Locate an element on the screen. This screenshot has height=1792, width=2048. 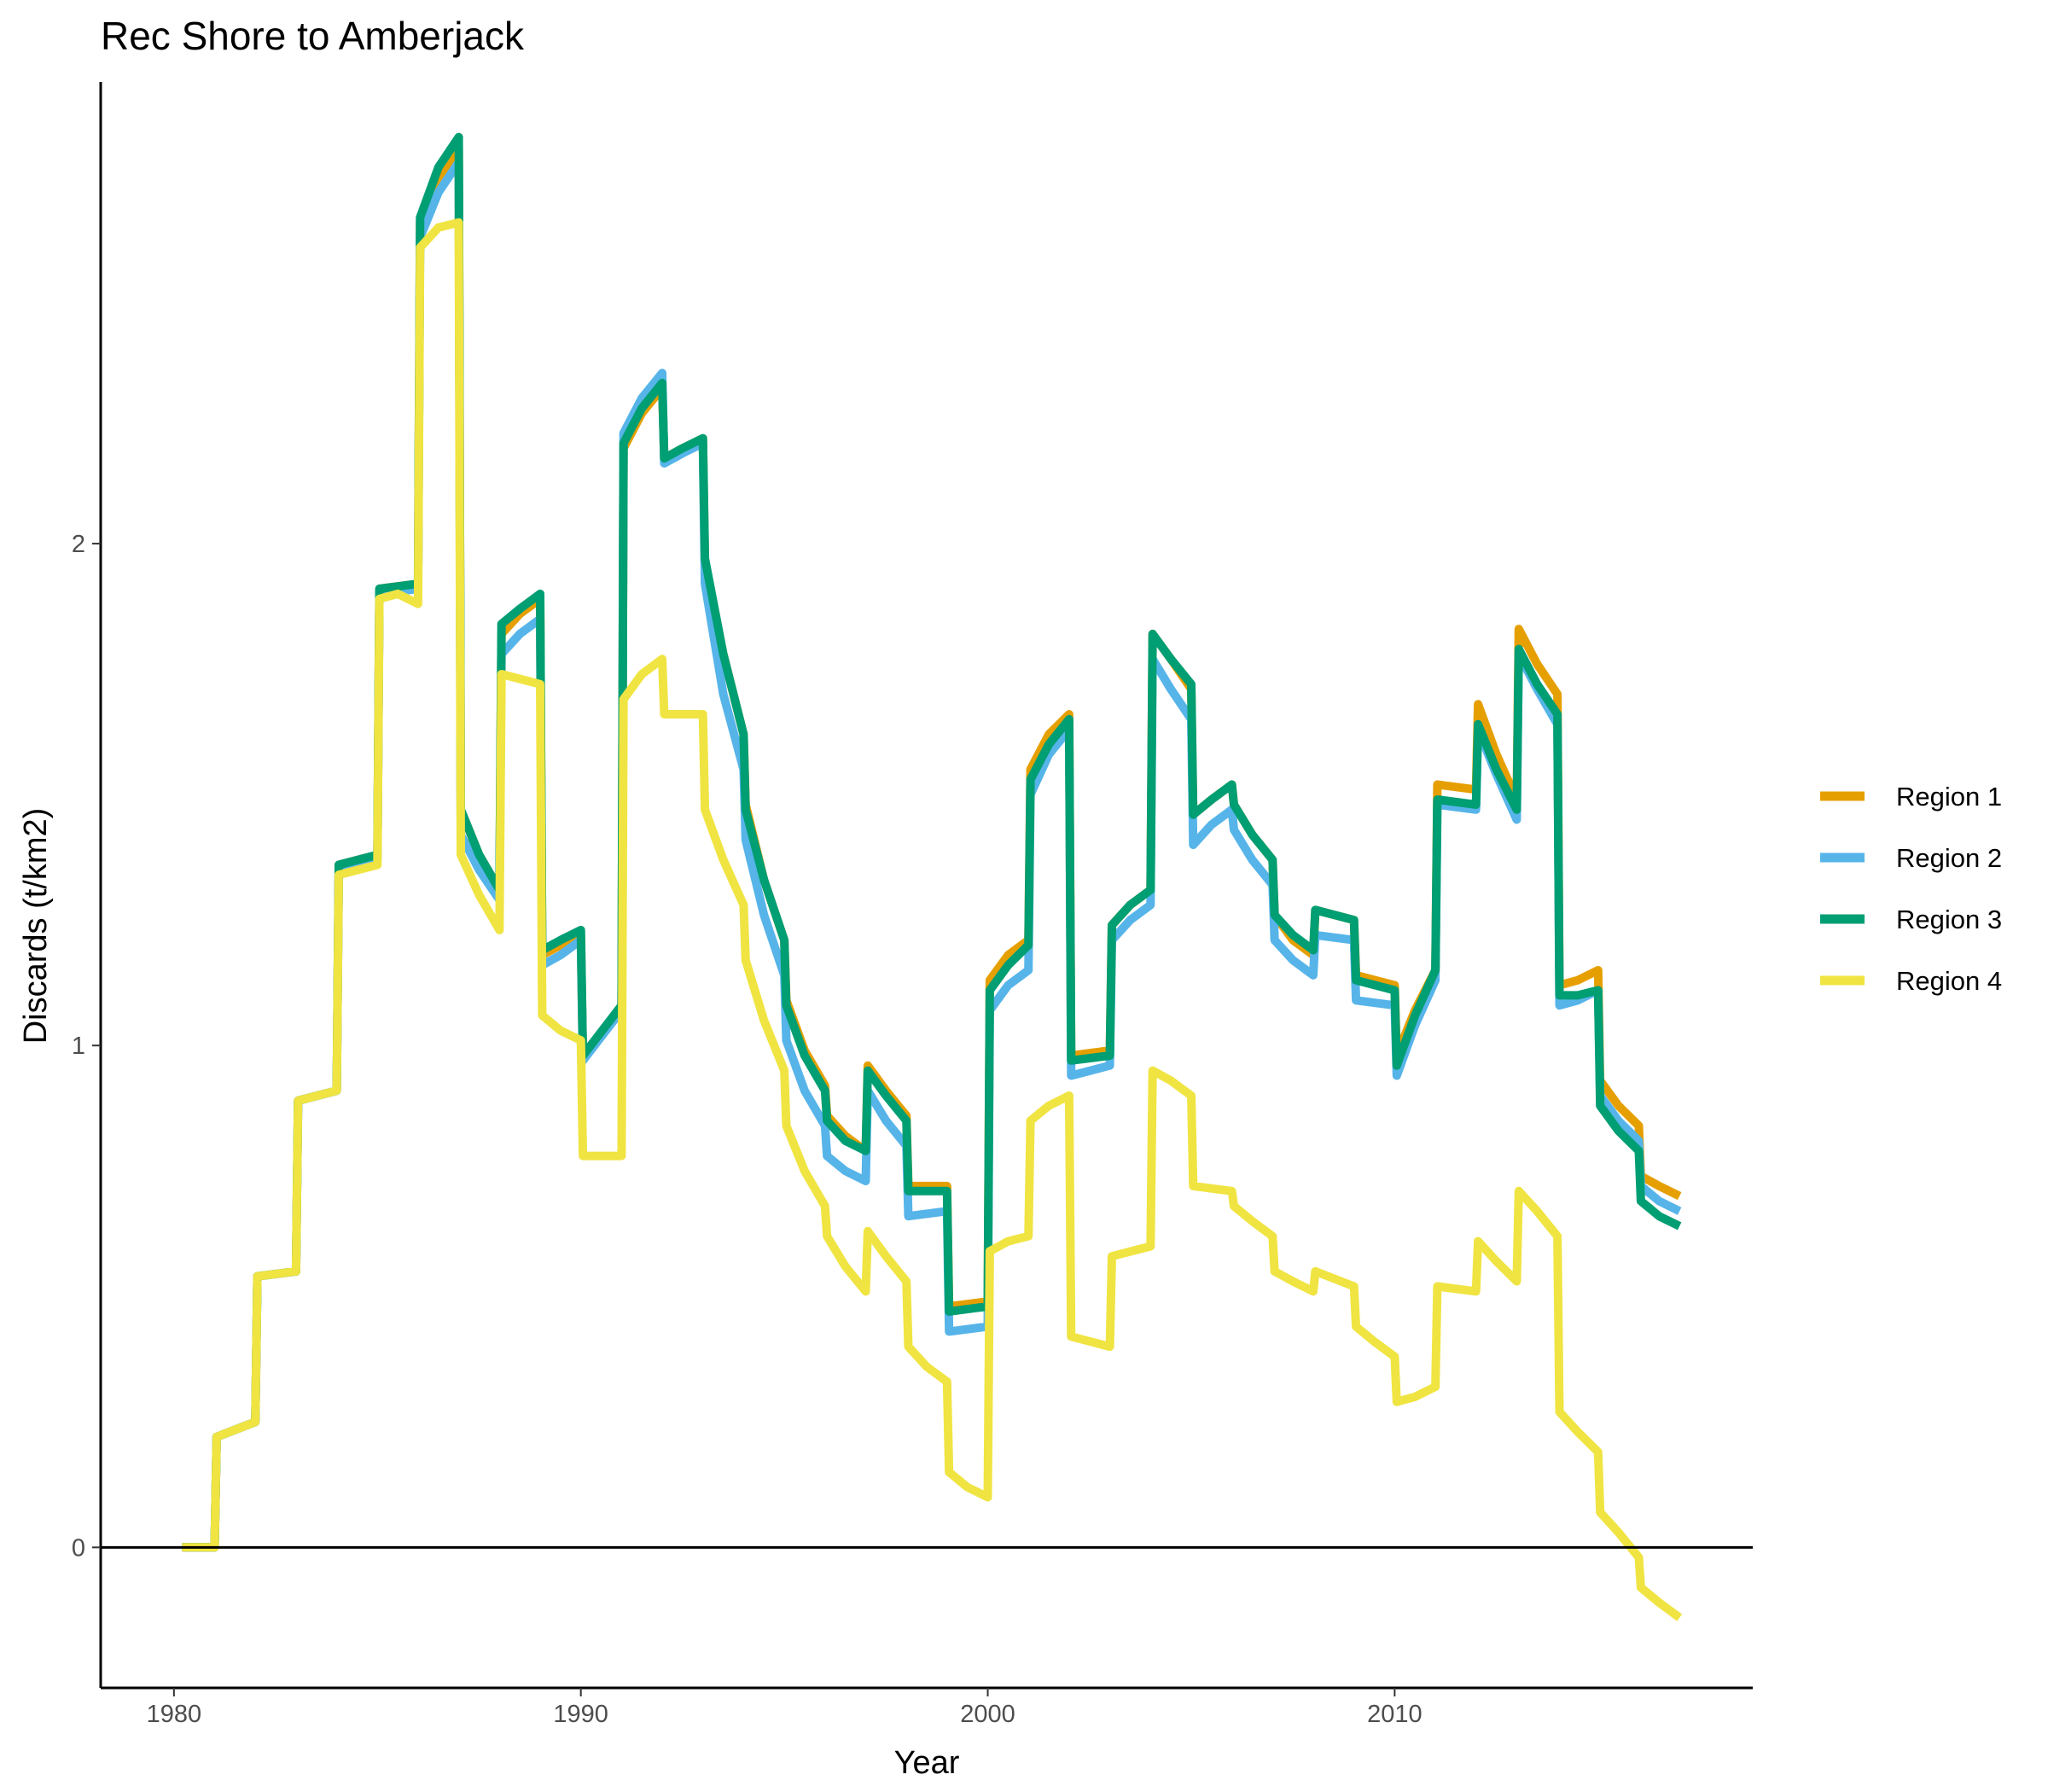
y-axis-ticks: 0 1 2 is located at coordinates (86, 1046).